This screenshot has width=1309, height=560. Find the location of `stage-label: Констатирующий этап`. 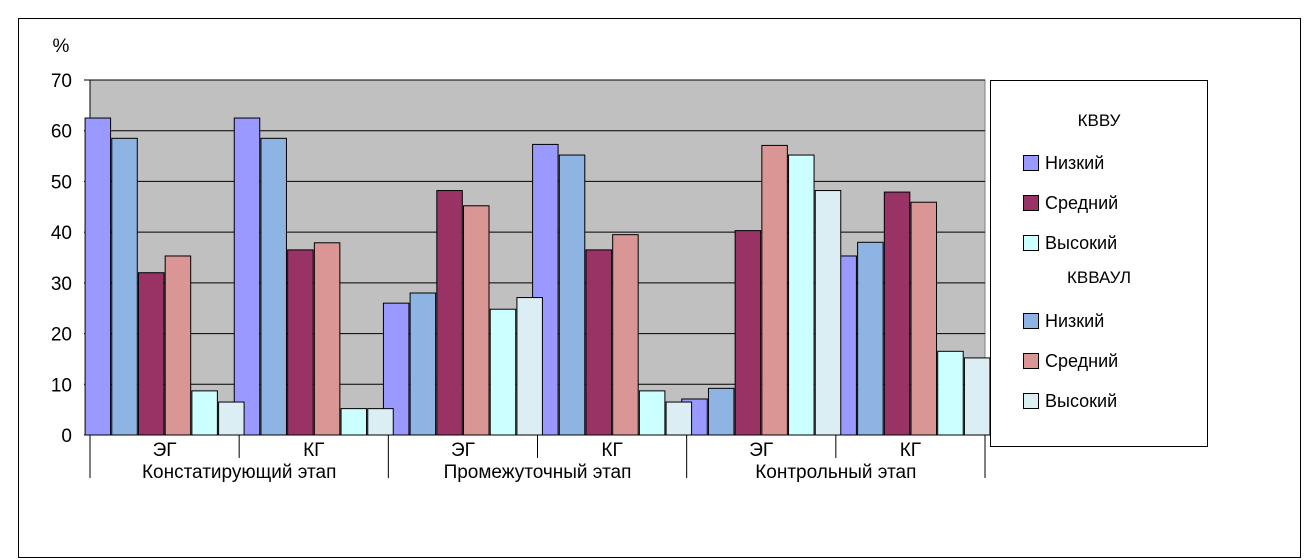

stage-label: Констатирующий этап is located at coordinates (239, 472).